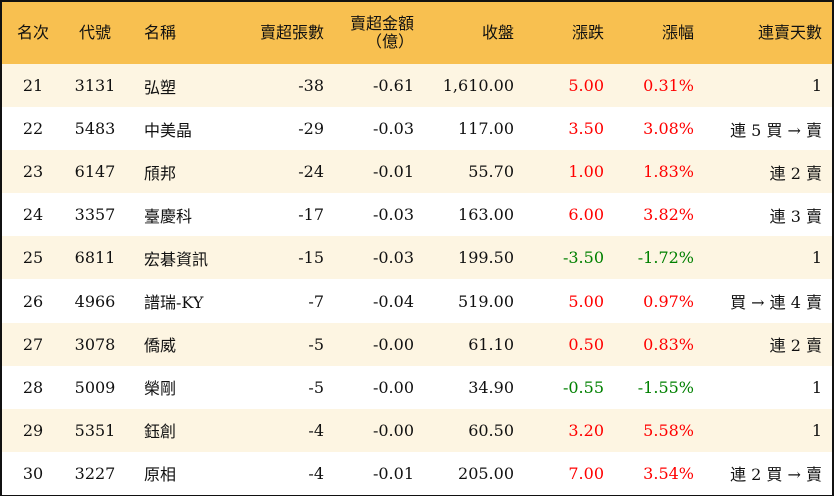  What do you see at coordinates (497, 32) in the screenshot?
I see `header-close: 收盤` at bounding box center [497, 32].